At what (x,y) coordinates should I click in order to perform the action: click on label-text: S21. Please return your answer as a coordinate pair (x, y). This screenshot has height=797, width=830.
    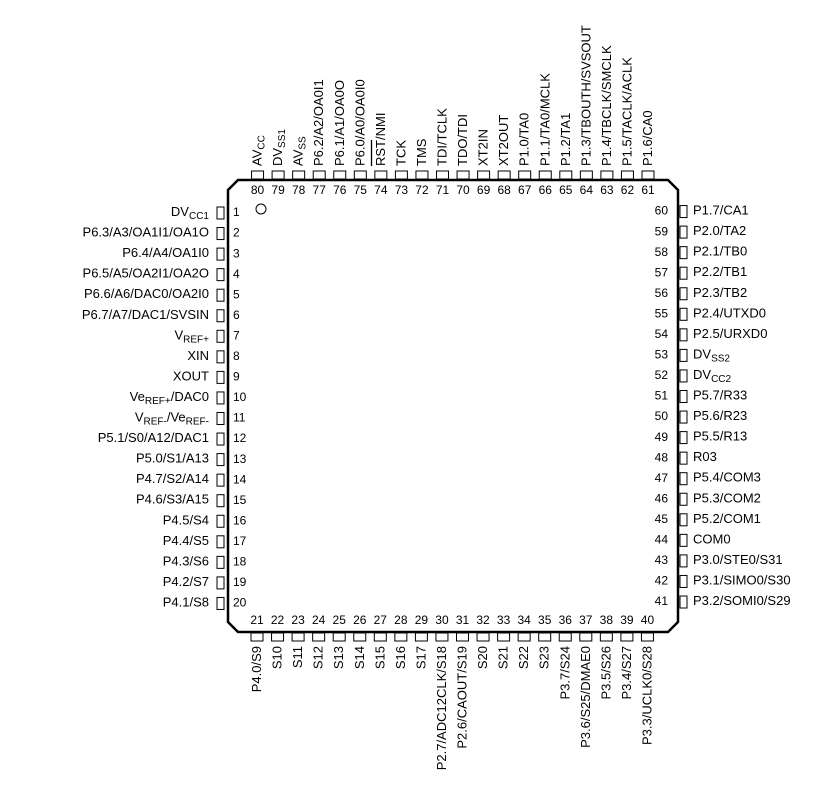
    Looking at the image, I should click on (503, 657).